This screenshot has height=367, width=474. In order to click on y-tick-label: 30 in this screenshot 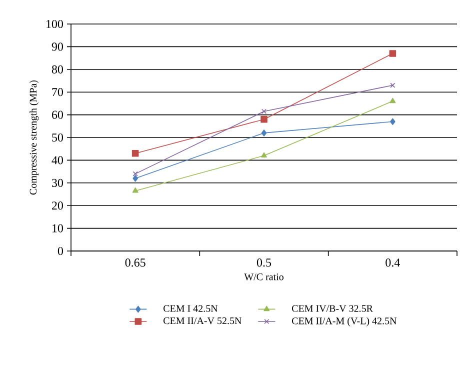, I will do `click(58, 182)`.